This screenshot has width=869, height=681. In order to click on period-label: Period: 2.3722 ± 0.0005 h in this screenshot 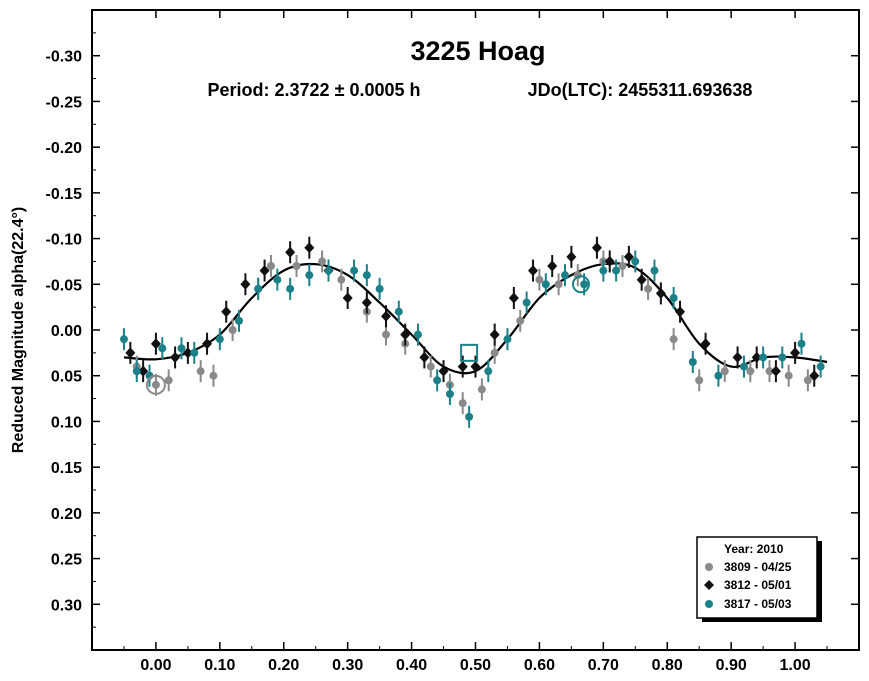, I will do `click(314, 90)`.